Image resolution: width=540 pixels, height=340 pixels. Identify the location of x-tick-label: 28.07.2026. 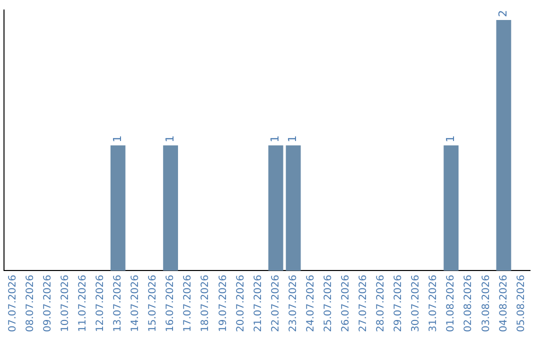
(381, 303).